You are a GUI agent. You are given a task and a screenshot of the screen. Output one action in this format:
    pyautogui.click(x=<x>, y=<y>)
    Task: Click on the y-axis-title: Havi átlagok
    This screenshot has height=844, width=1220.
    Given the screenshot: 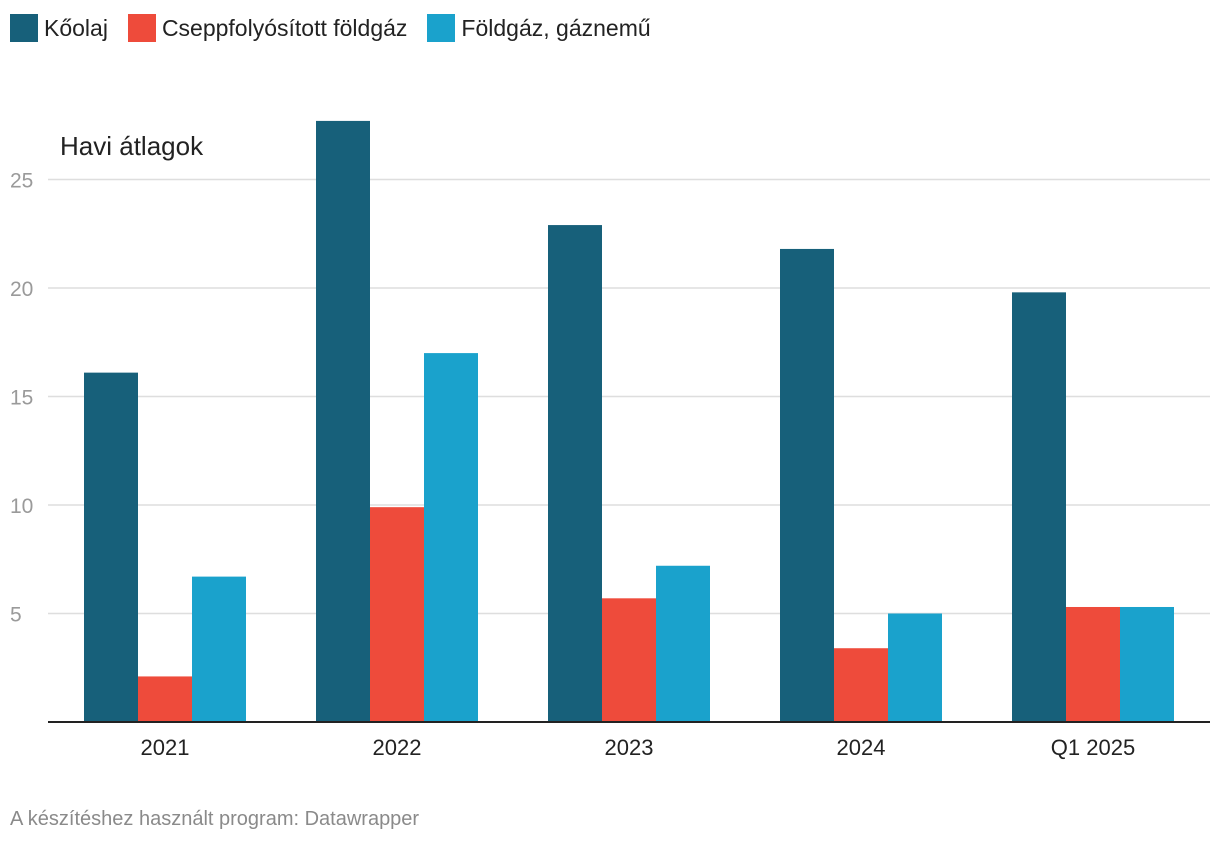 What is the action you would take?
    pyautogui.click(x=132, y=146)
    